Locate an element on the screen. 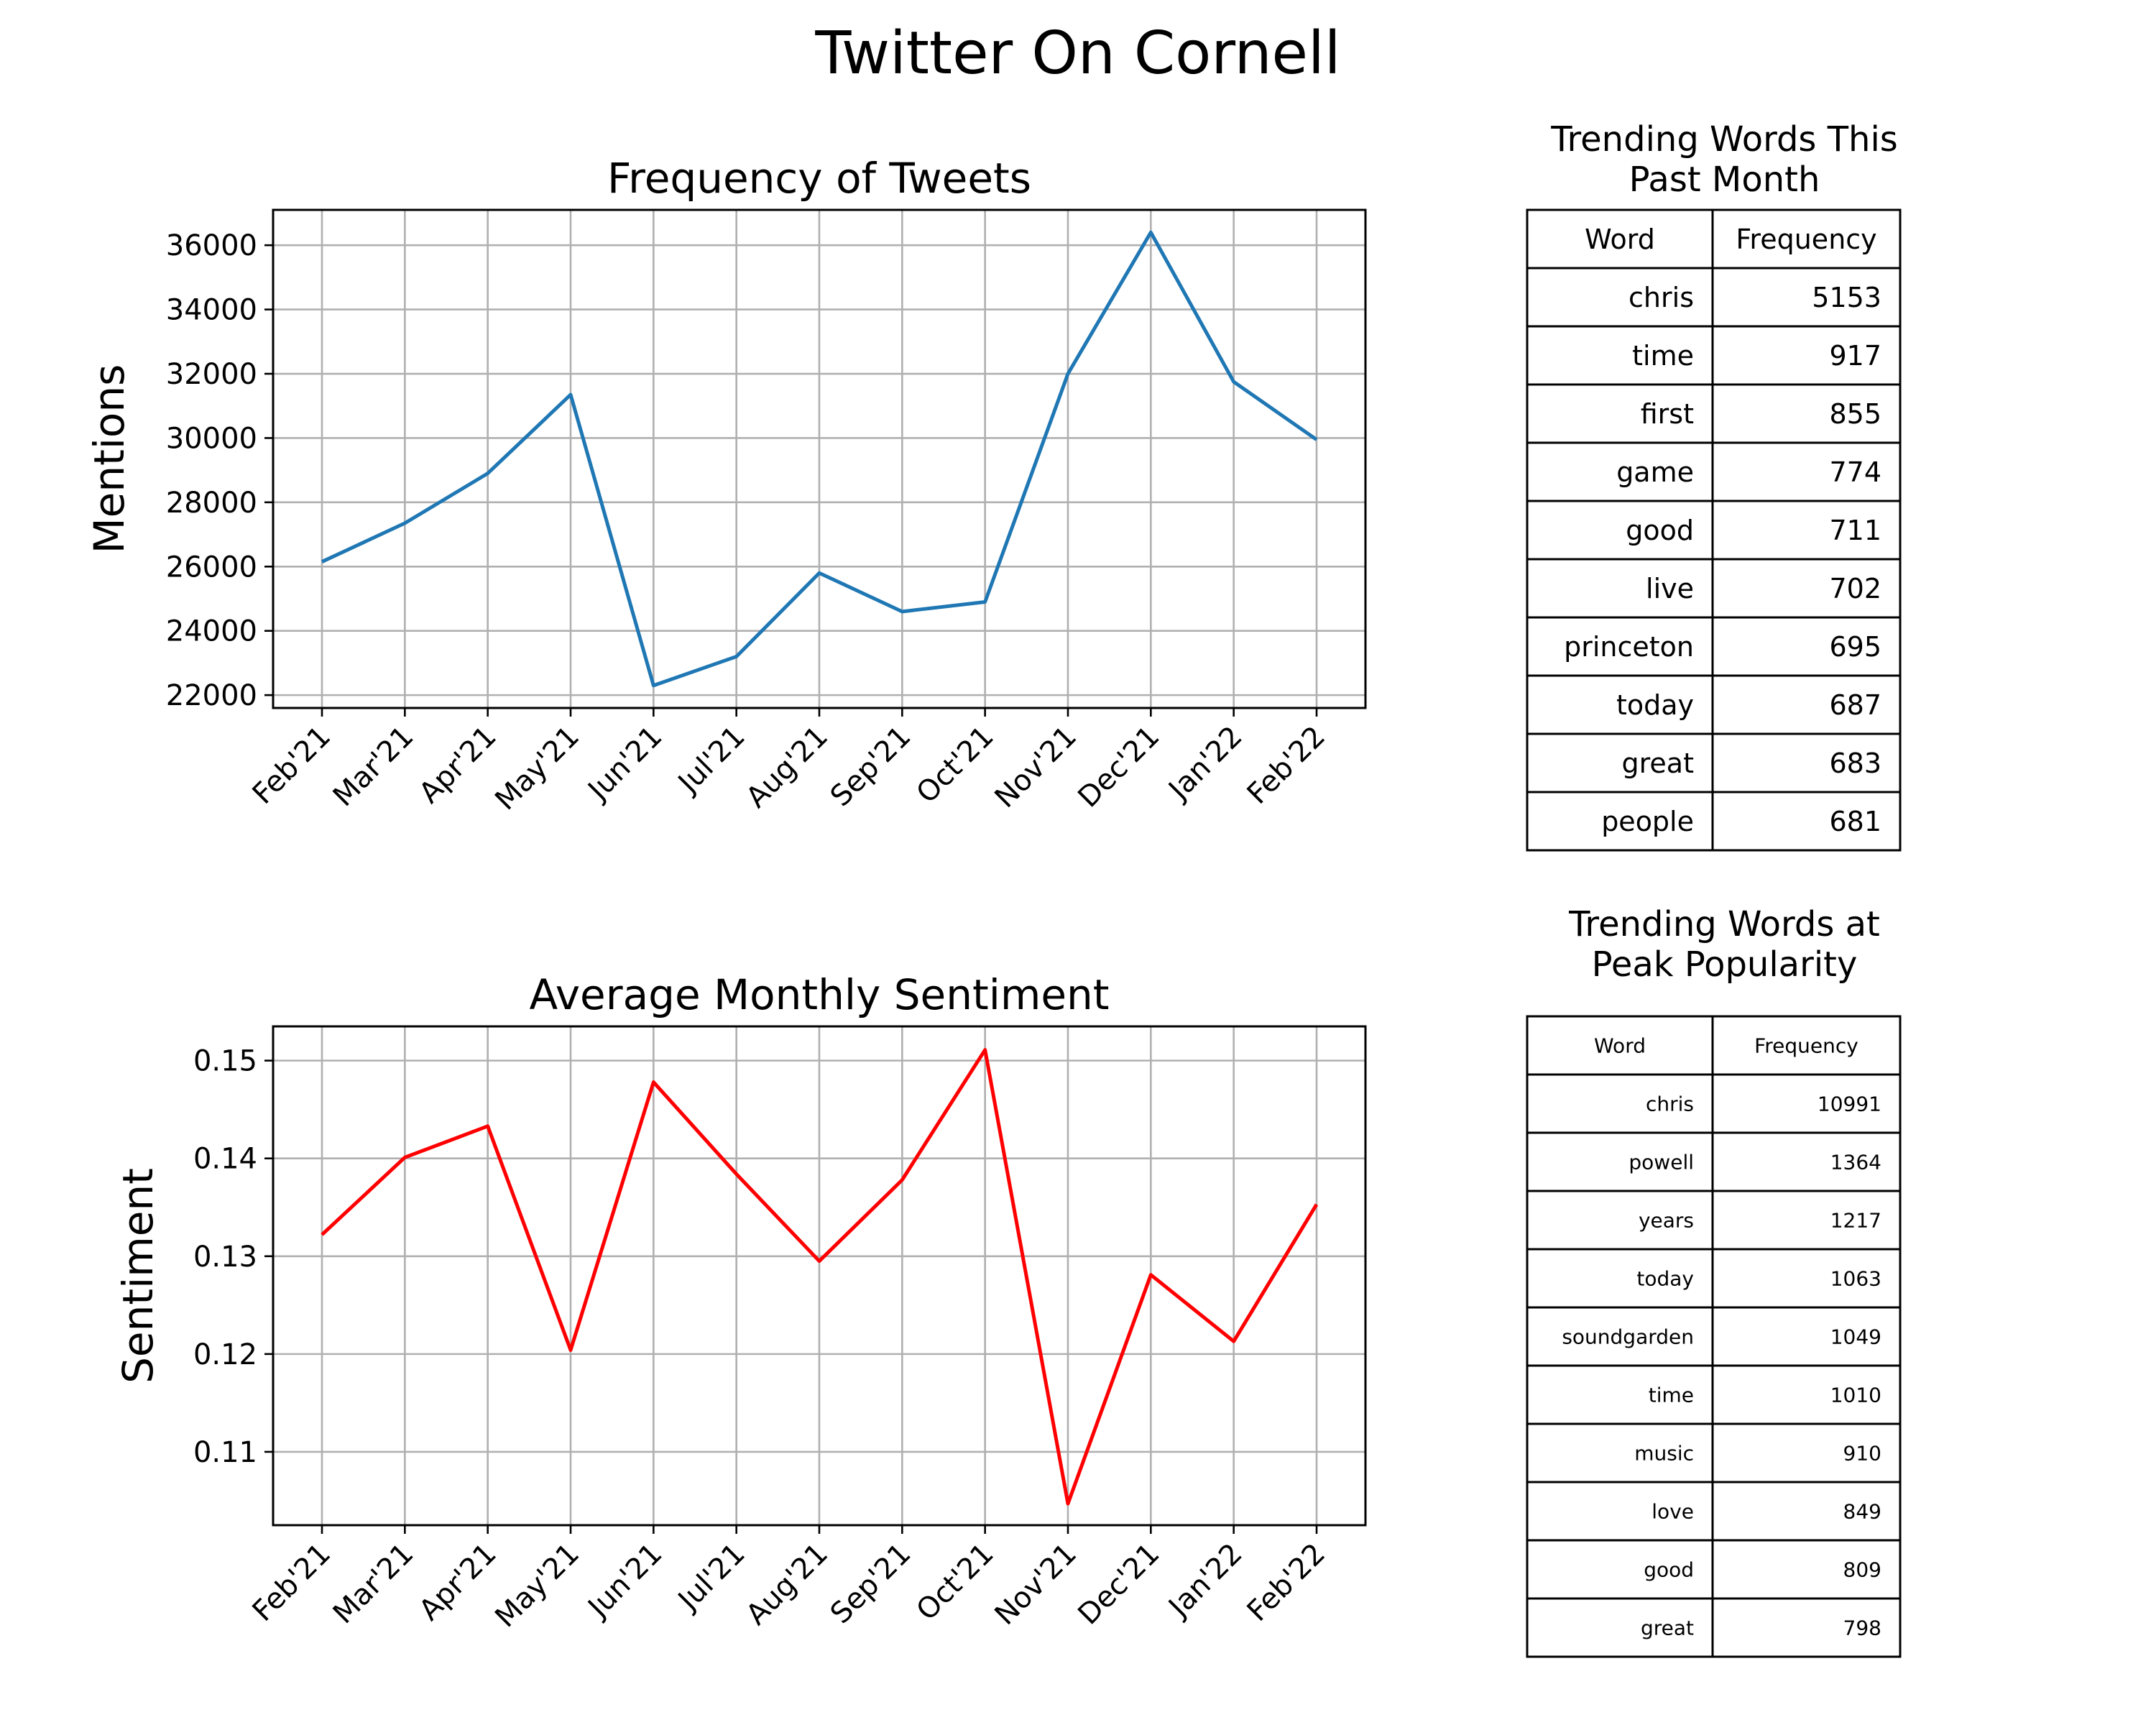 Image resolution: width=2156 pixels, height=1725 pixels. table-row: music 910 is located at coordinates (1714, 1453).